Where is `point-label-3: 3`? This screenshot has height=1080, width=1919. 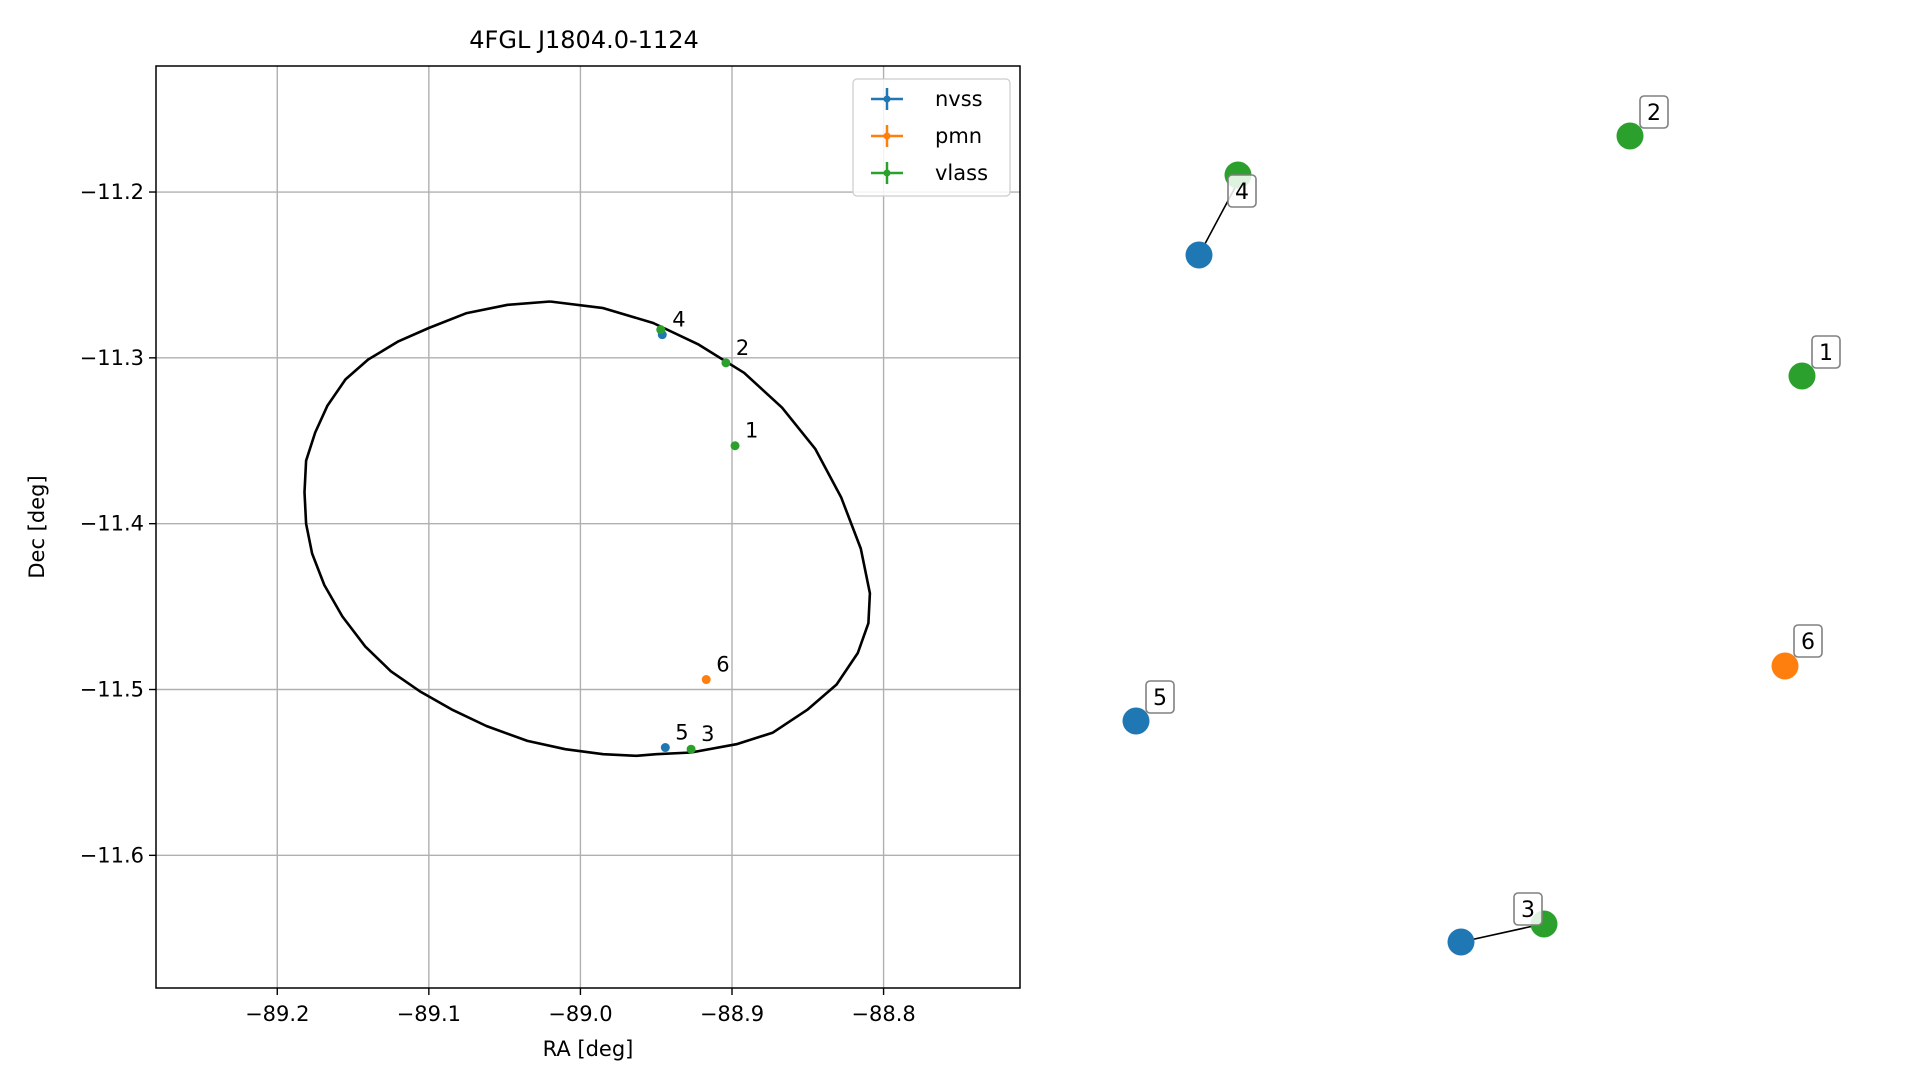 point-label-3: 3 is located at coordinates (707, 734).